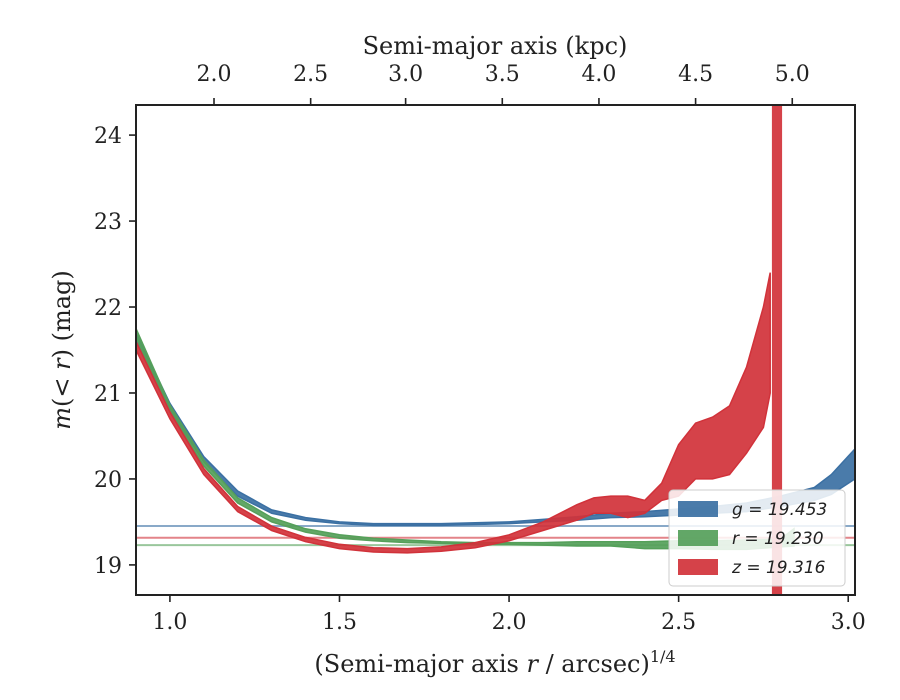 The image size is (900, 700). I want to click on top-tick-label-6: 5.0, so click(792, 74).